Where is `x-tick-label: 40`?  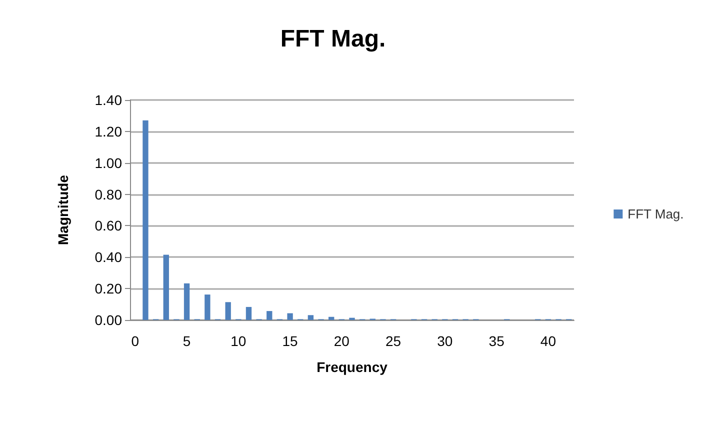 x-tick-label: 40 is located at coordinates (548, 341).